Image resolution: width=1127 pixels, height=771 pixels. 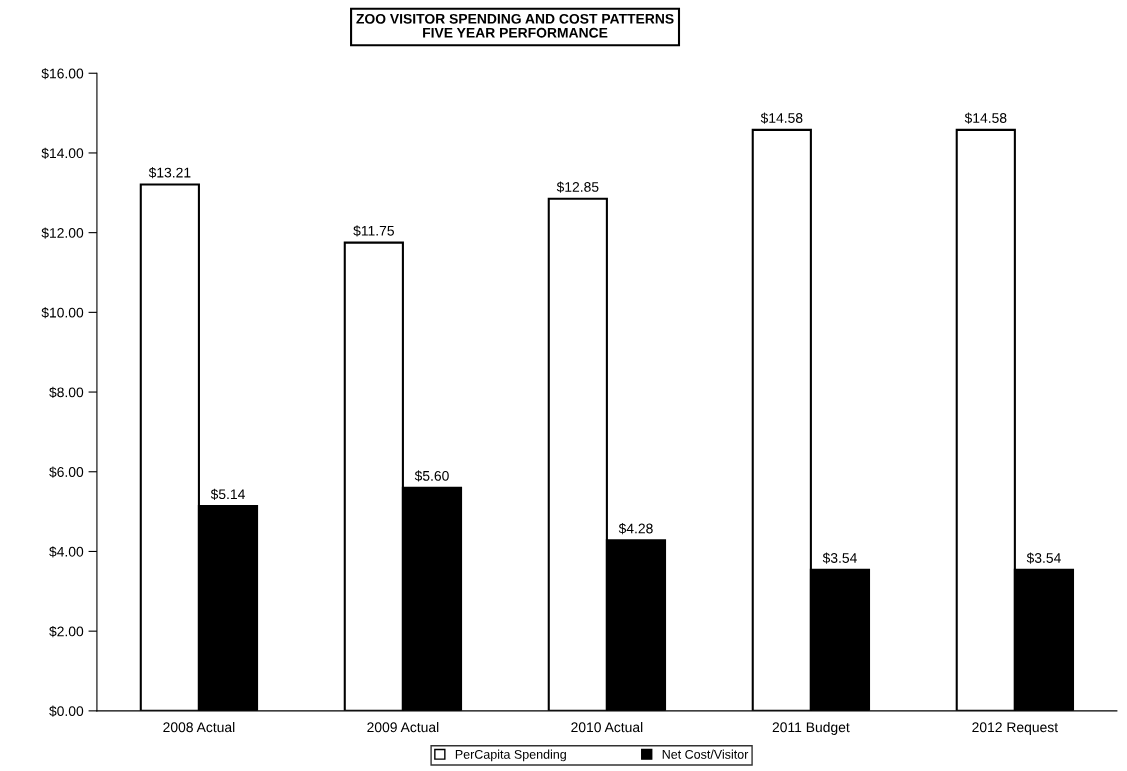 What do you see at coordinates (66, 552) in the screenshot?
I see `y-tick-label: $4.00` at bounding box center [66, 552].